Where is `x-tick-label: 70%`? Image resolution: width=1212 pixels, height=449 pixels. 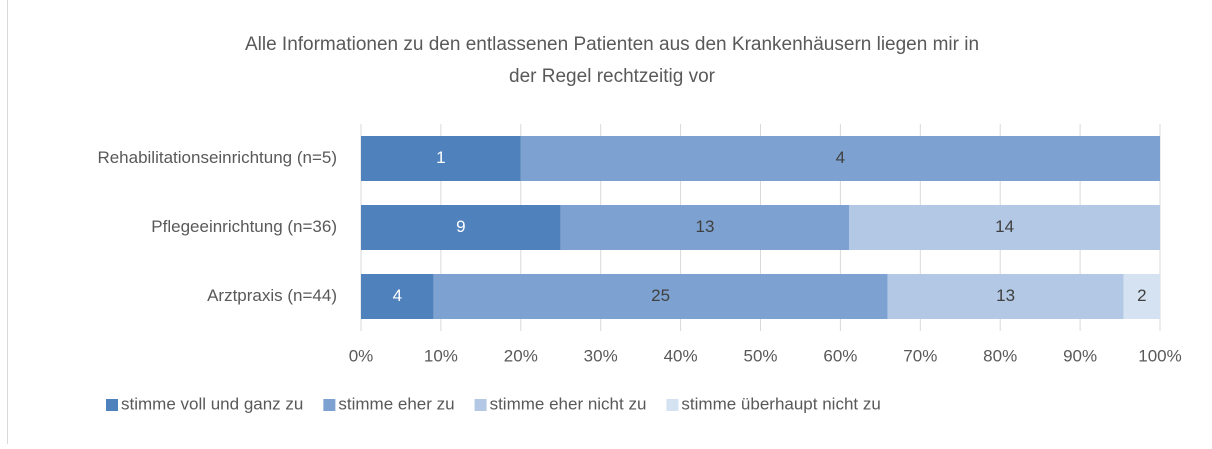 x-tick-label: 70% is located at coordinates (920, 355).